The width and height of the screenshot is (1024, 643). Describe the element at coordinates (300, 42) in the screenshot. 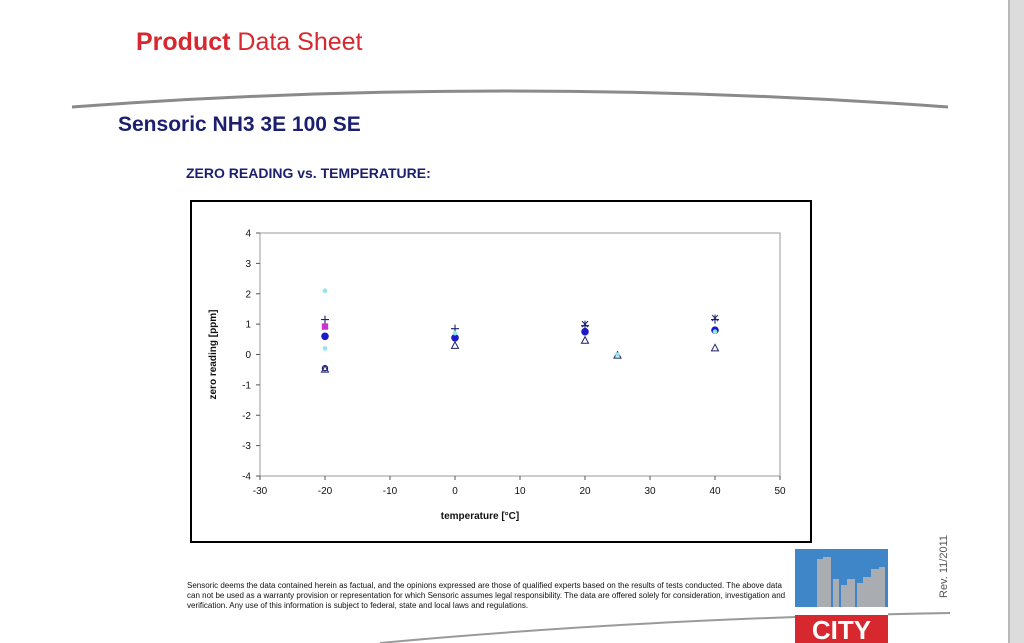

I see `header-title-rest: Data Sheet` at that location.